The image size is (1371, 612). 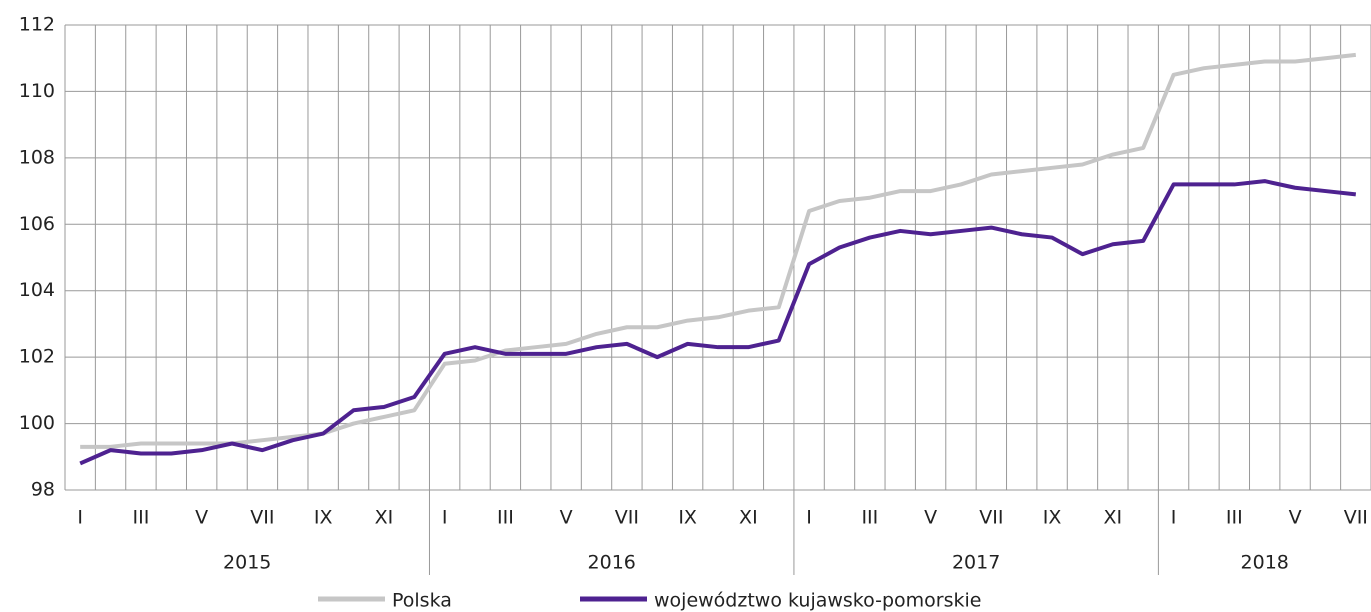 I want to click on x-group-label: 2016, so click(x=612, y=563).